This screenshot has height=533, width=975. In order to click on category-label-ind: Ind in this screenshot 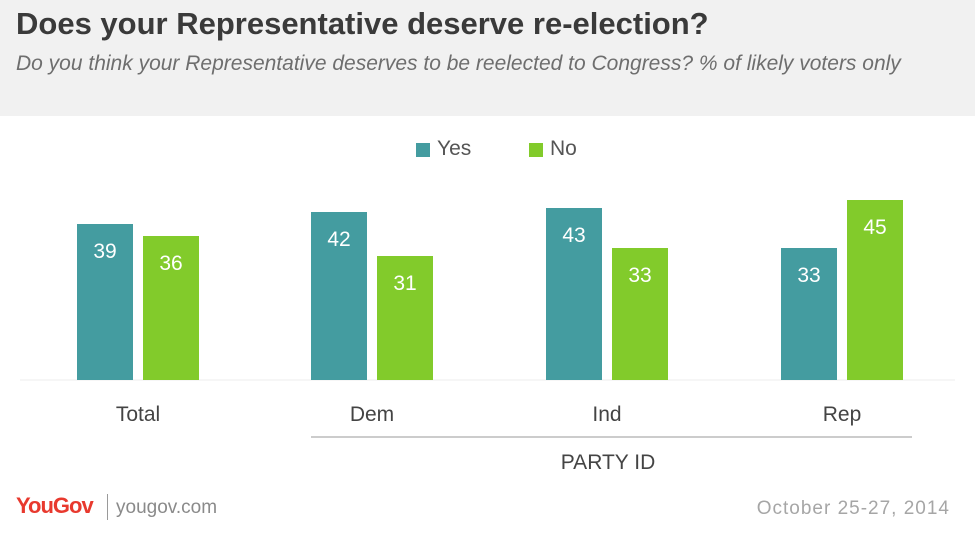, I will do `click(606, 414)`.